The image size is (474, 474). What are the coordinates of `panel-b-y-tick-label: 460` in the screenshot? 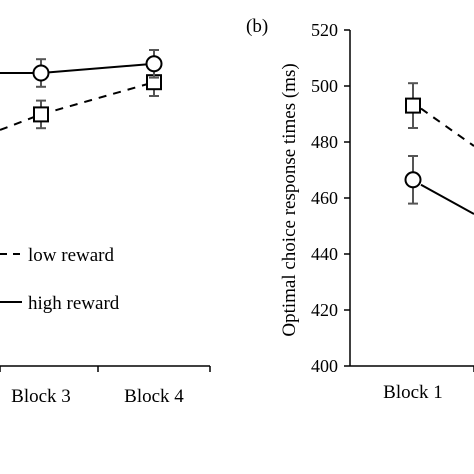 It's located at (324, 198).